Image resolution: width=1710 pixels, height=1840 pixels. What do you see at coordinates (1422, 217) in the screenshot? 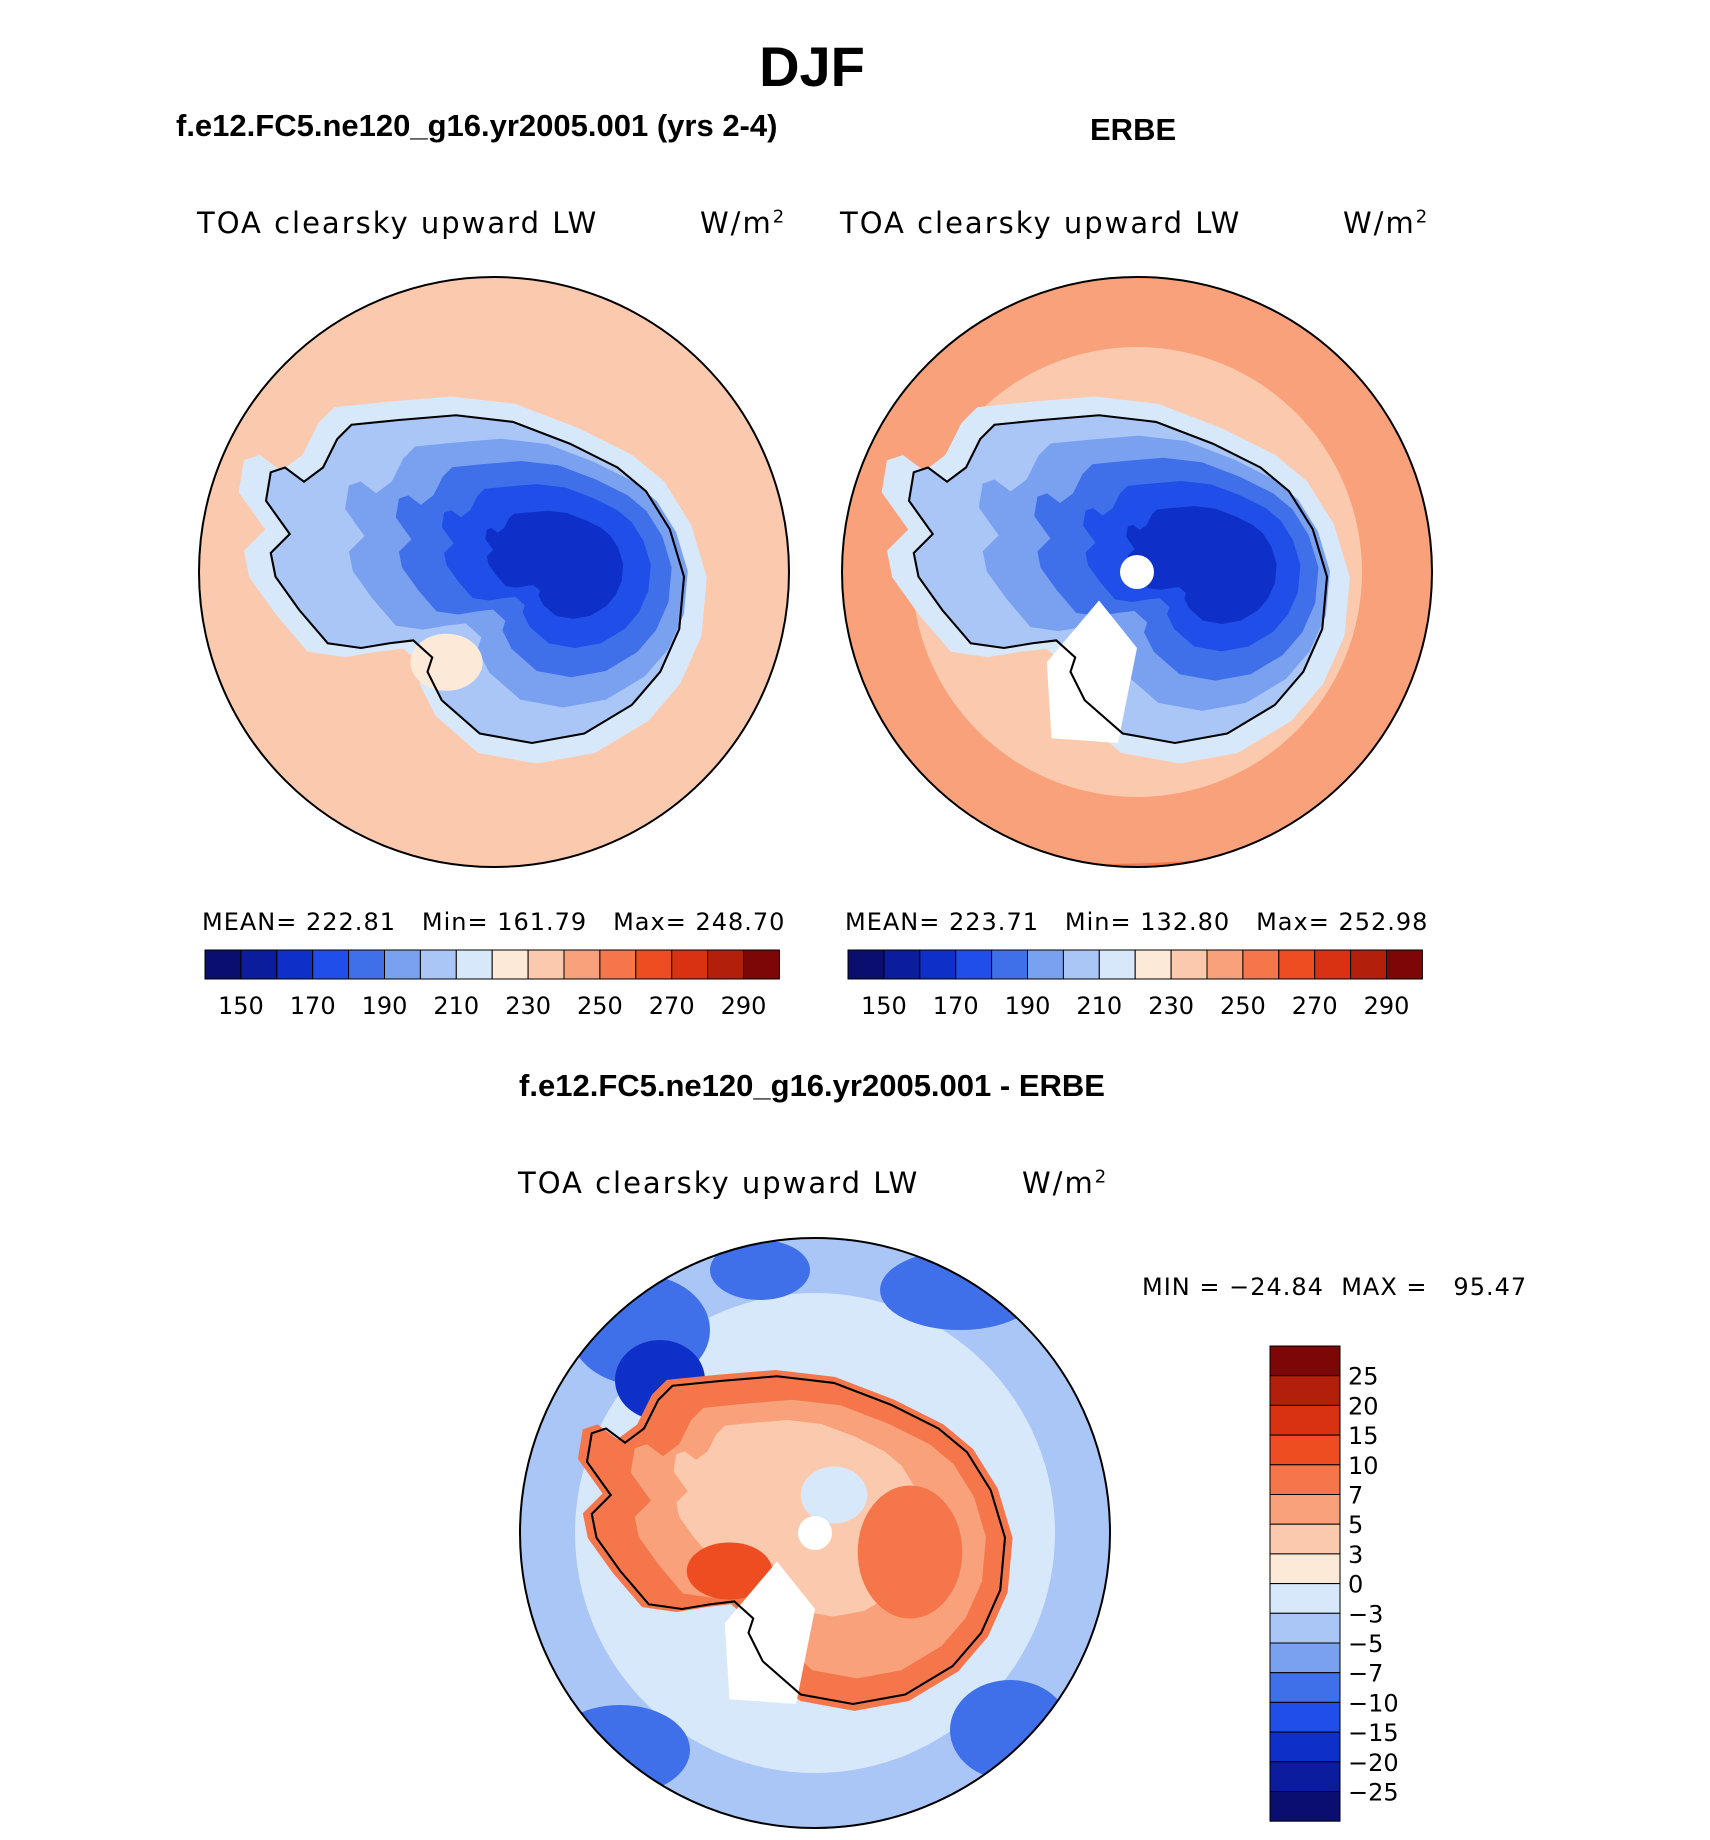
I see `obs-units-exp: 2` at bounding box center [1422, 217].